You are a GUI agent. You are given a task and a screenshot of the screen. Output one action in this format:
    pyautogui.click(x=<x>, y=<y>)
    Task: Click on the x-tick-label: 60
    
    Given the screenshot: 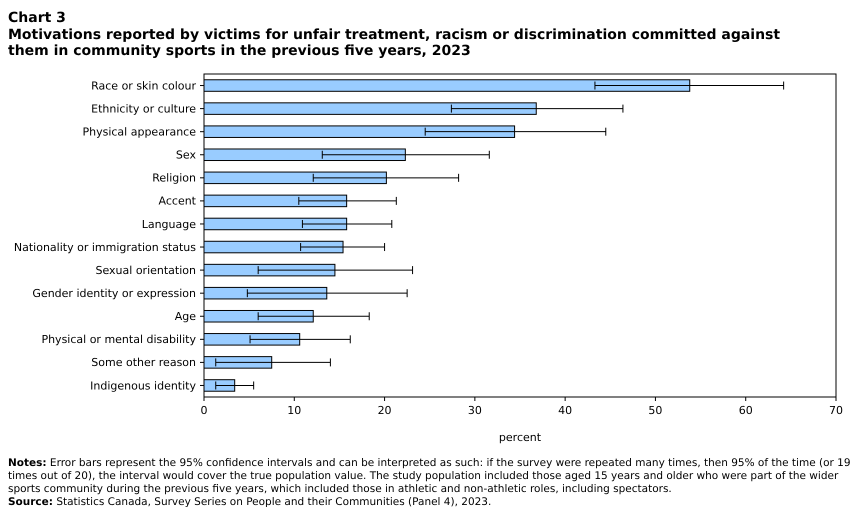 What is the action you would take?
    pyautogui.click(x=745, y=410)
    